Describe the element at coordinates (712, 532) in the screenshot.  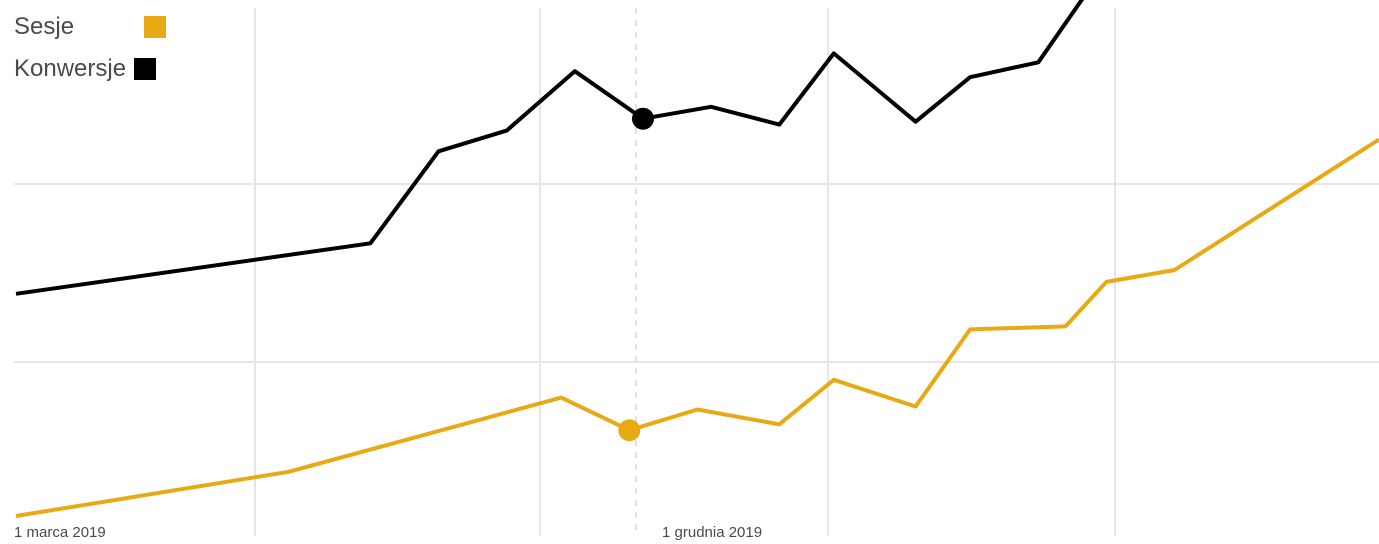
I see `x-tick-label: 1 grudnia 2019` at that location.